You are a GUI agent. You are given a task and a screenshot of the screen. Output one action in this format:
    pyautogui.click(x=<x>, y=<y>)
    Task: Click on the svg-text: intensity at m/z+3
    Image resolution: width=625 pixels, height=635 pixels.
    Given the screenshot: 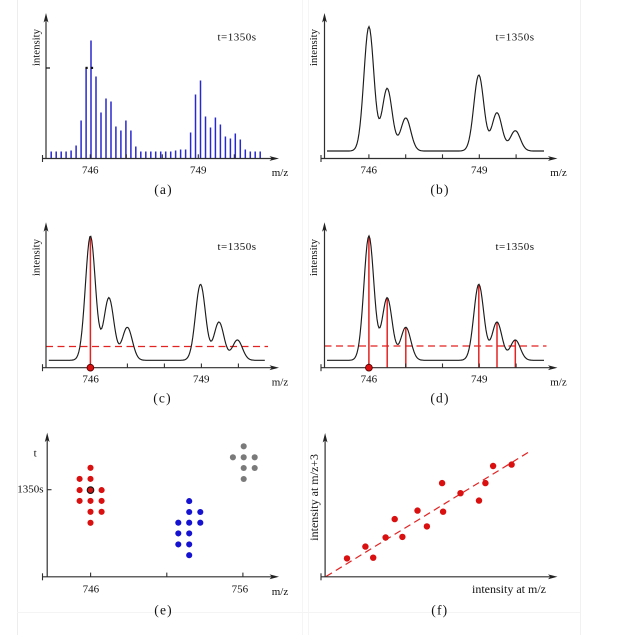 What is the action you would take?
    pyautogui.click(x=314, y=497)
    